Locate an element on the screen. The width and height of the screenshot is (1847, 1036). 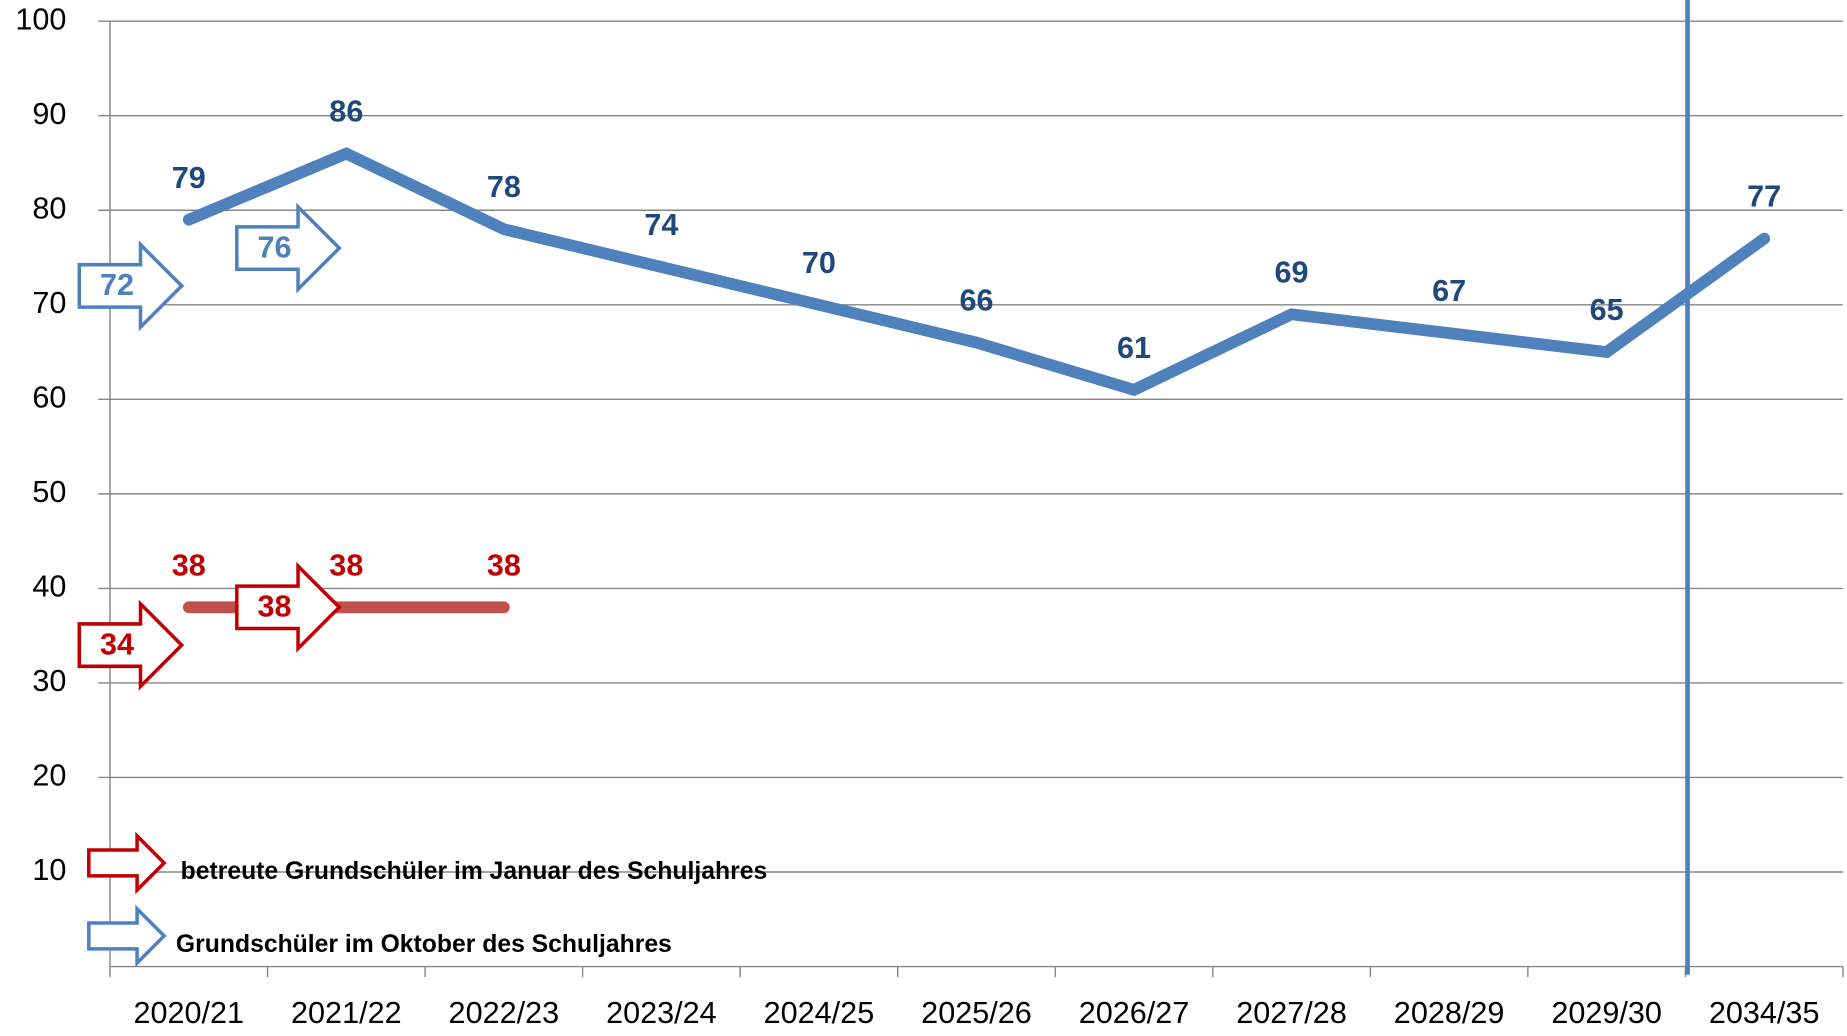
y-tick-label: 40 is located at coordinates (49, 586).